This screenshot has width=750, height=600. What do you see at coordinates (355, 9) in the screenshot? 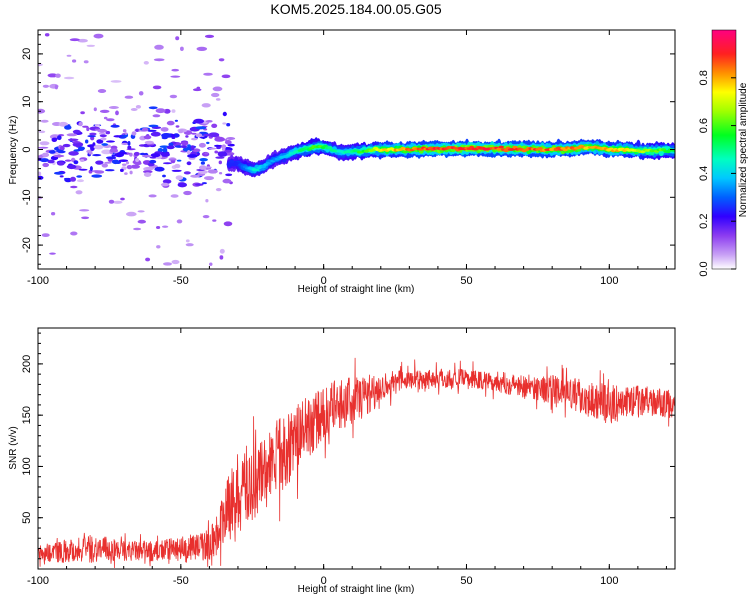
I see `chart-title: KOM5.2025.184.00.05.G05` at bounding box center [355, 9].